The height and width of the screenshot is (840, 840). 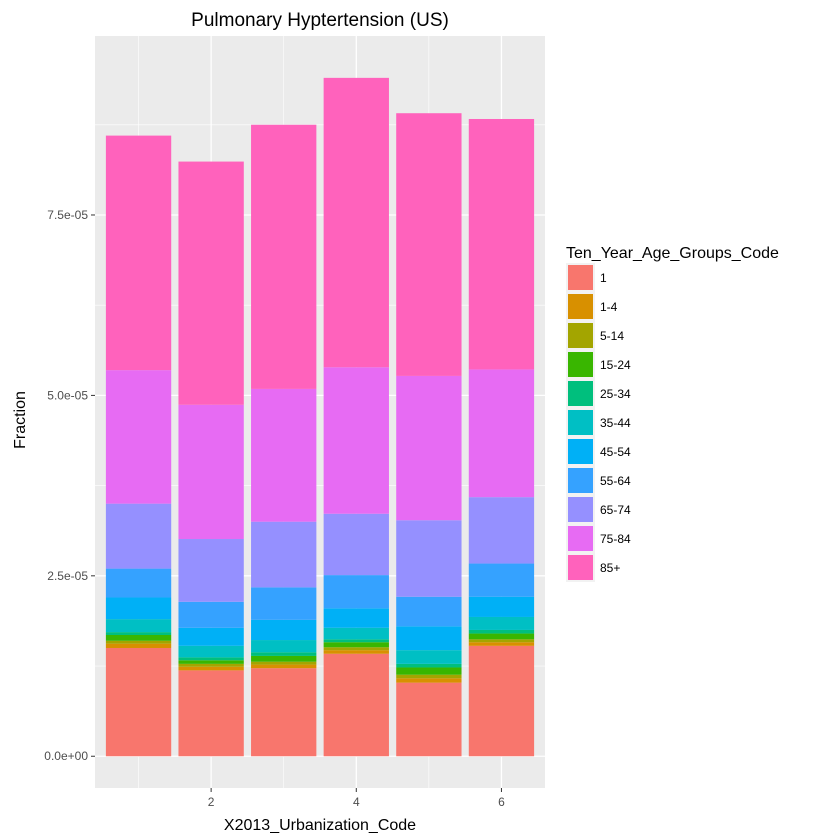 What do you see at coordinates (609, 307) in the screenshot?
I see `legend-label: 1-4` at bounding box center [609, 307].